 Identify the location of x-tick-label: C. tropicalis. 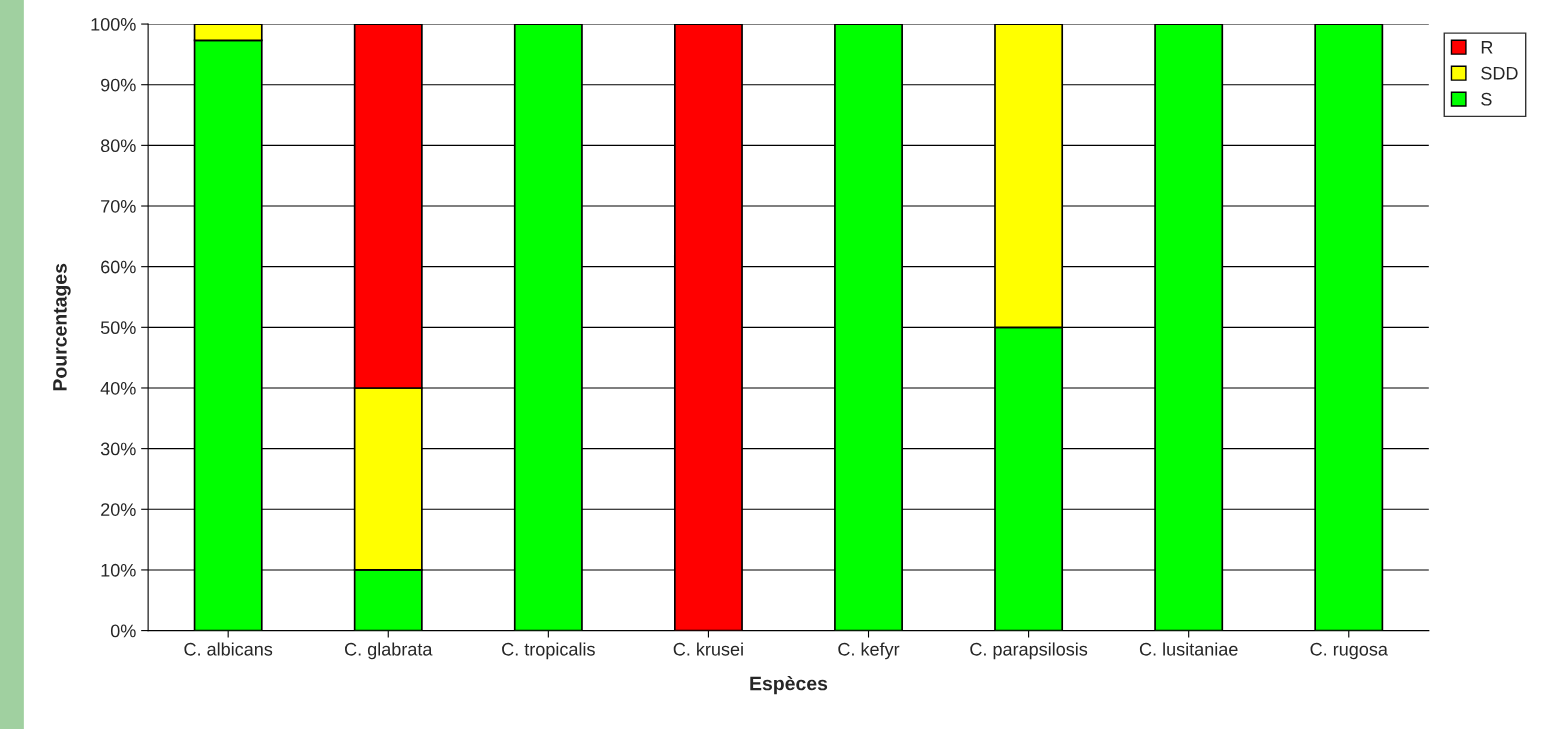
(548, 651).